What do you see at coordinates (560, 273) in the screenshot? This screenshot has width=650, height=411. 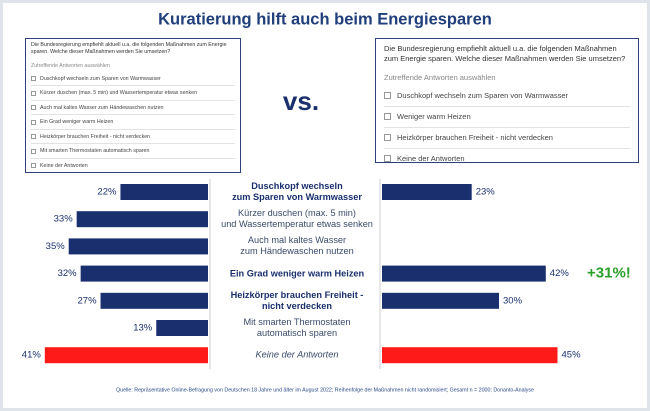 I see `value-label: 42%` at bounding box center [560, 273].